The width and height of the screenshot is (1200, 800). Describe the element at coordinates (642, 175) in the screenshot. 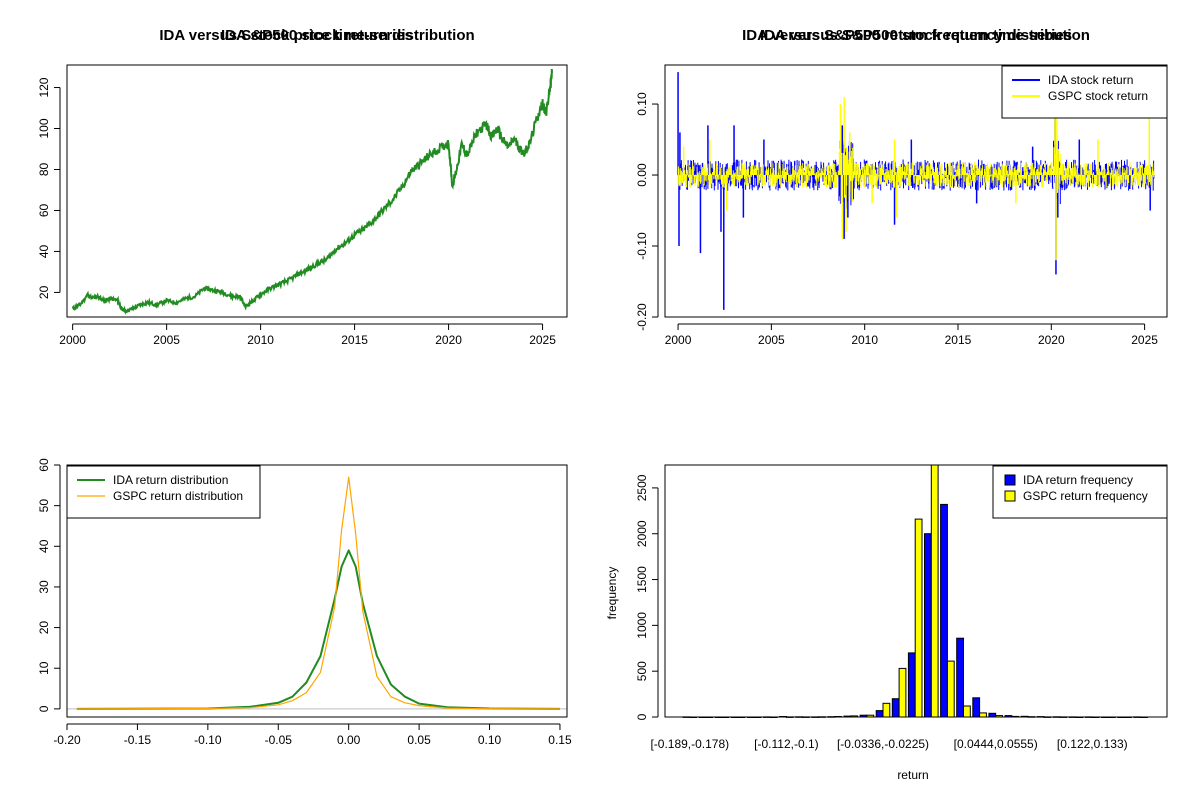

I see `returns-y-tick-label: 0.00` at that location.